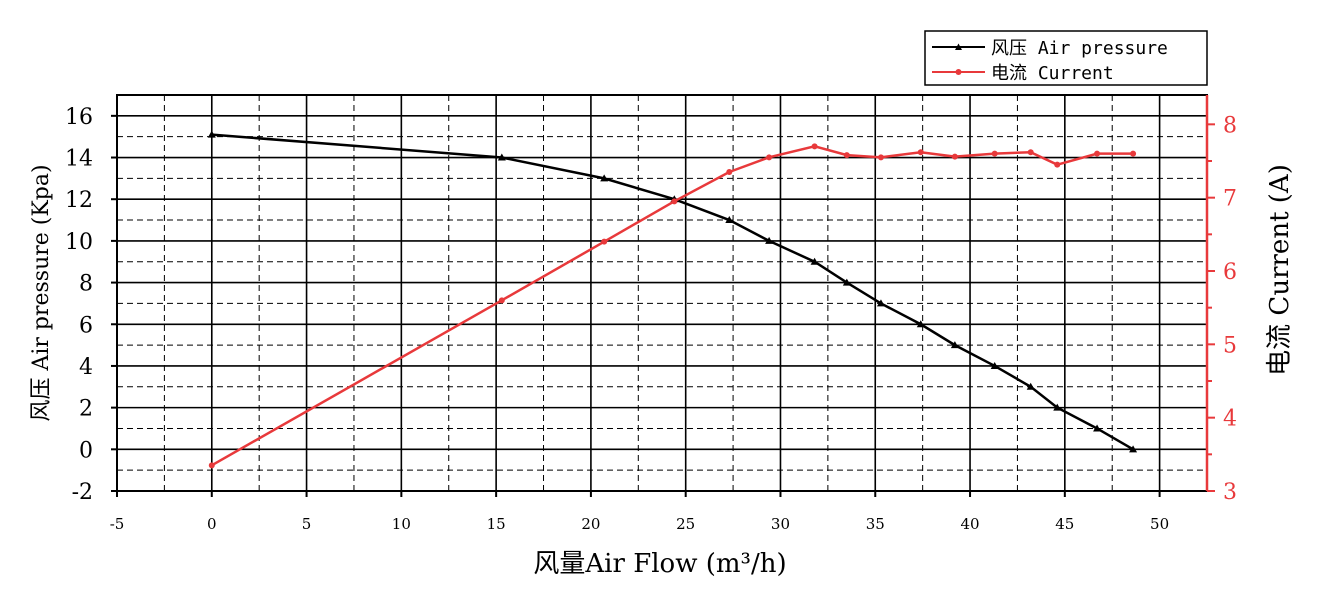 The image size is (1337, 602). What do you see at coordinates (212, 524) in the screenshot?
I see `x-tick-label: 0` at bounding box center [212, 524].